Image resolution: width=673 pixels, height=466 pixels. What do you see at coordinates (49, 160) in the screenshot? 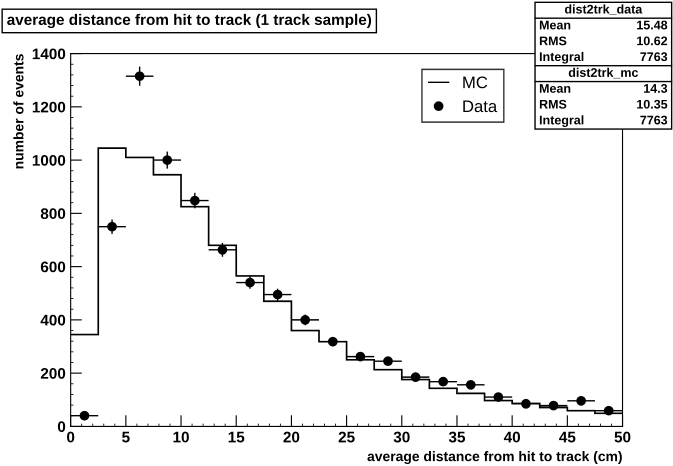
I see `y-tick-label: 1000` at bounding box center [49, 160].